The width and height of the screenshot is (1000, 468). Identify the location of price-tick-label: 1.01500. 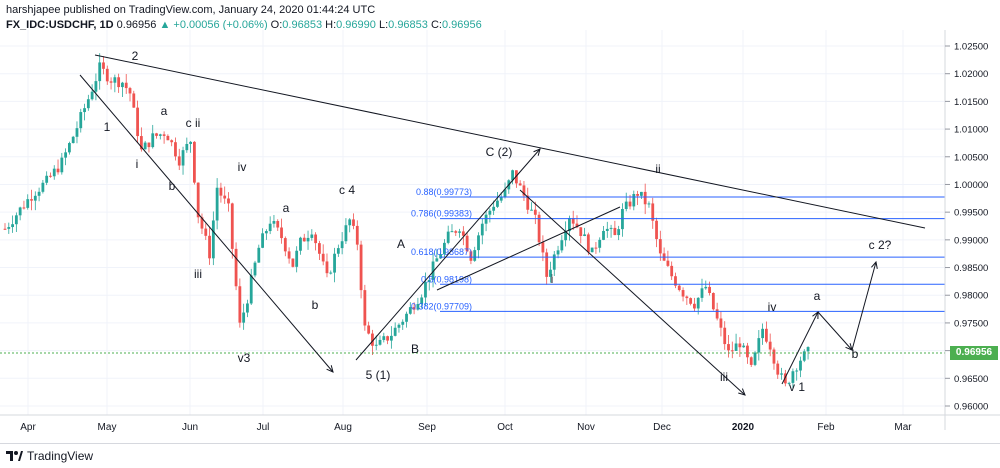
(971, 102).